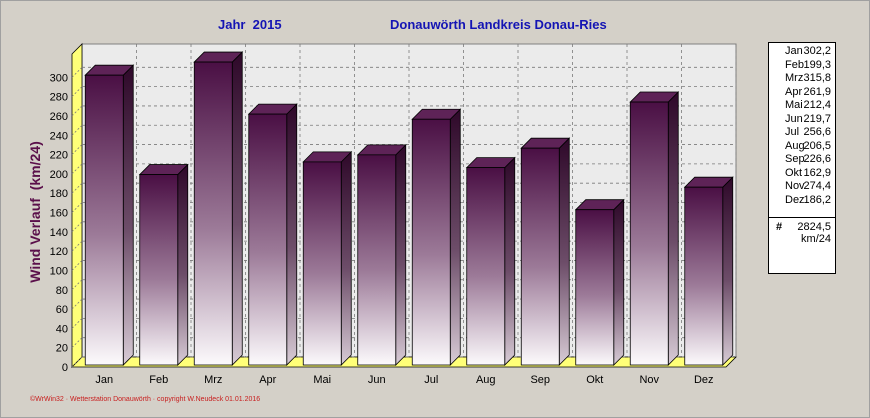  Describe the element at coordinates (802, 217) in the screenshot. I see `legend-divider` at that location.